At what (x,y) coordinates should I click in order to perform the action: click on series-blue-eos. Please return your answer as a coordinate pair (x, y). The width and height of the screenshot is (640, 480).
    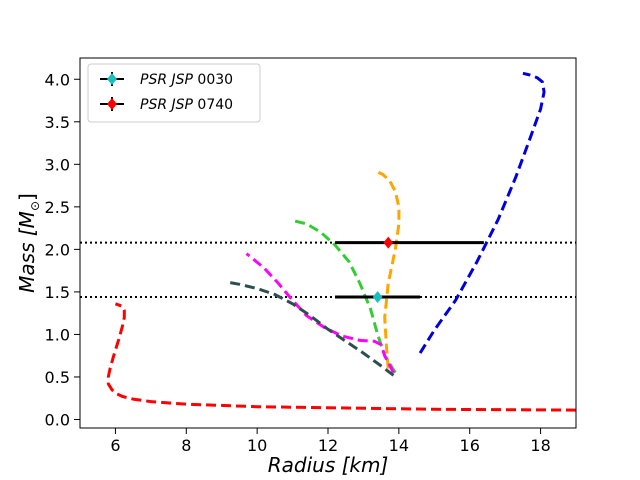
    Looking at the image, I should click on (482, 212).